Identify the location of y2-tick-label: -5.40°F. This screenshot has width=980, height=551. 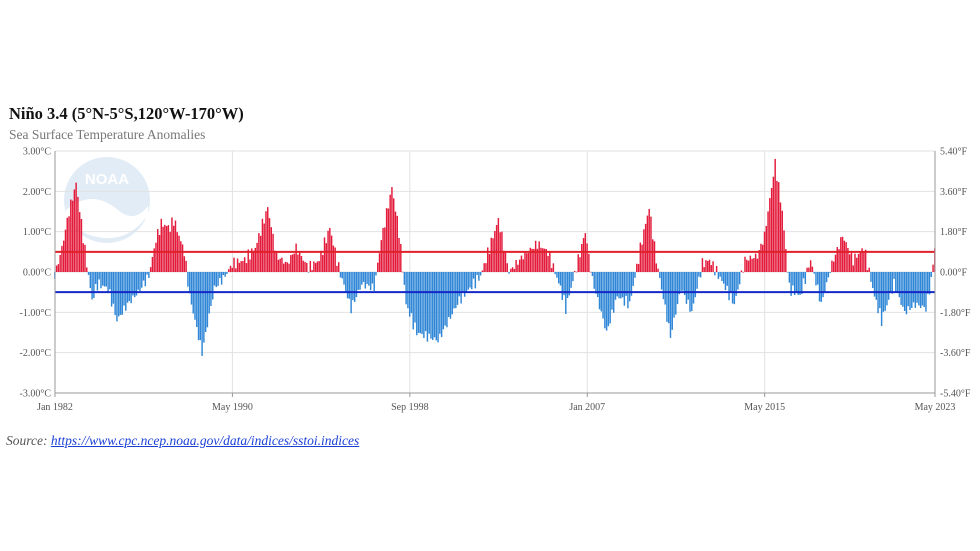
(955, 394).